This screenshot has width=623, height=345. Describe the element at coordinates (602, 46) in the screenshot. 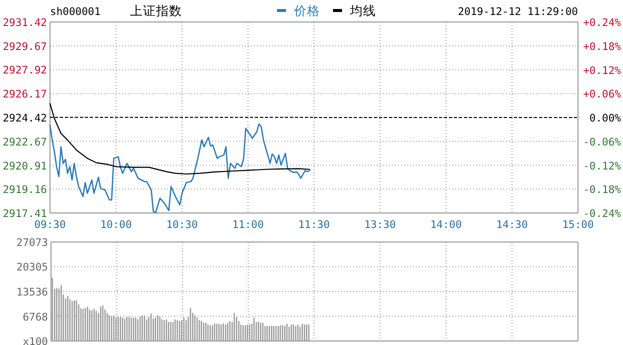

I see `y2-tick-label: +0.18%` at that location.